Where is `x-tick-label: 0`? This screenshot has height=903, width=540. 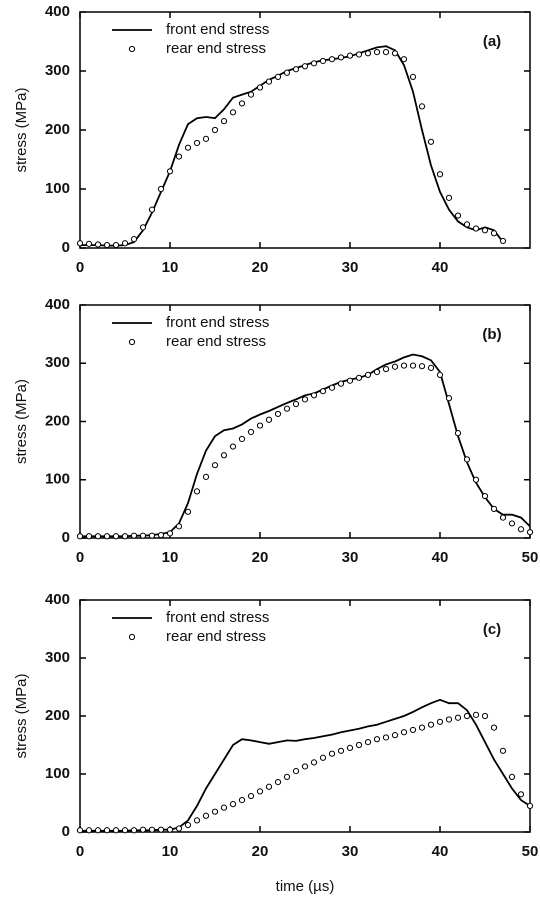
x-tick-label: 0 is located at coordinates (80, 267).